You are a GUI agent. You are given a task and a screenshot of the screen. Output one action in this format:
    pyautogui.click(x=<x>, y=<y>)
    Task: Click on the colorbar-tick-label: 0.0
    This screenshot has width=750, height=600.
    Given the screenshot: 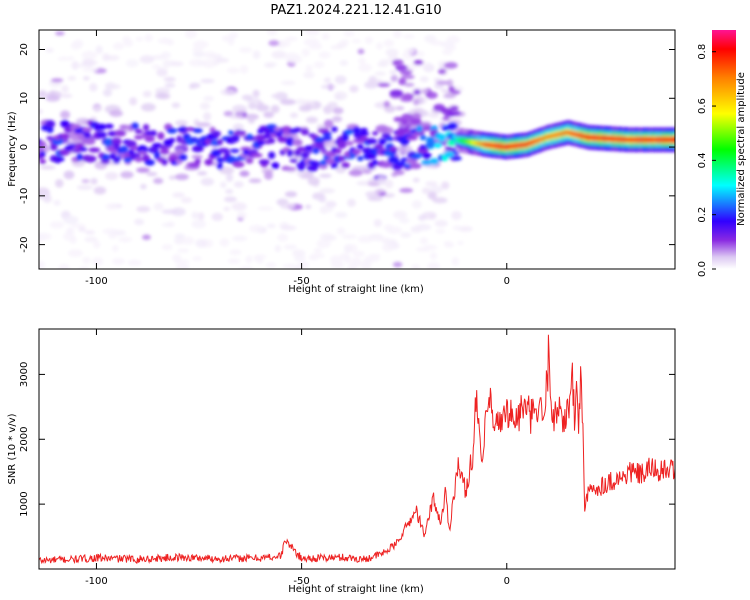 What is the action you would take?
    pyautogui.click(x=702, y=269)
    